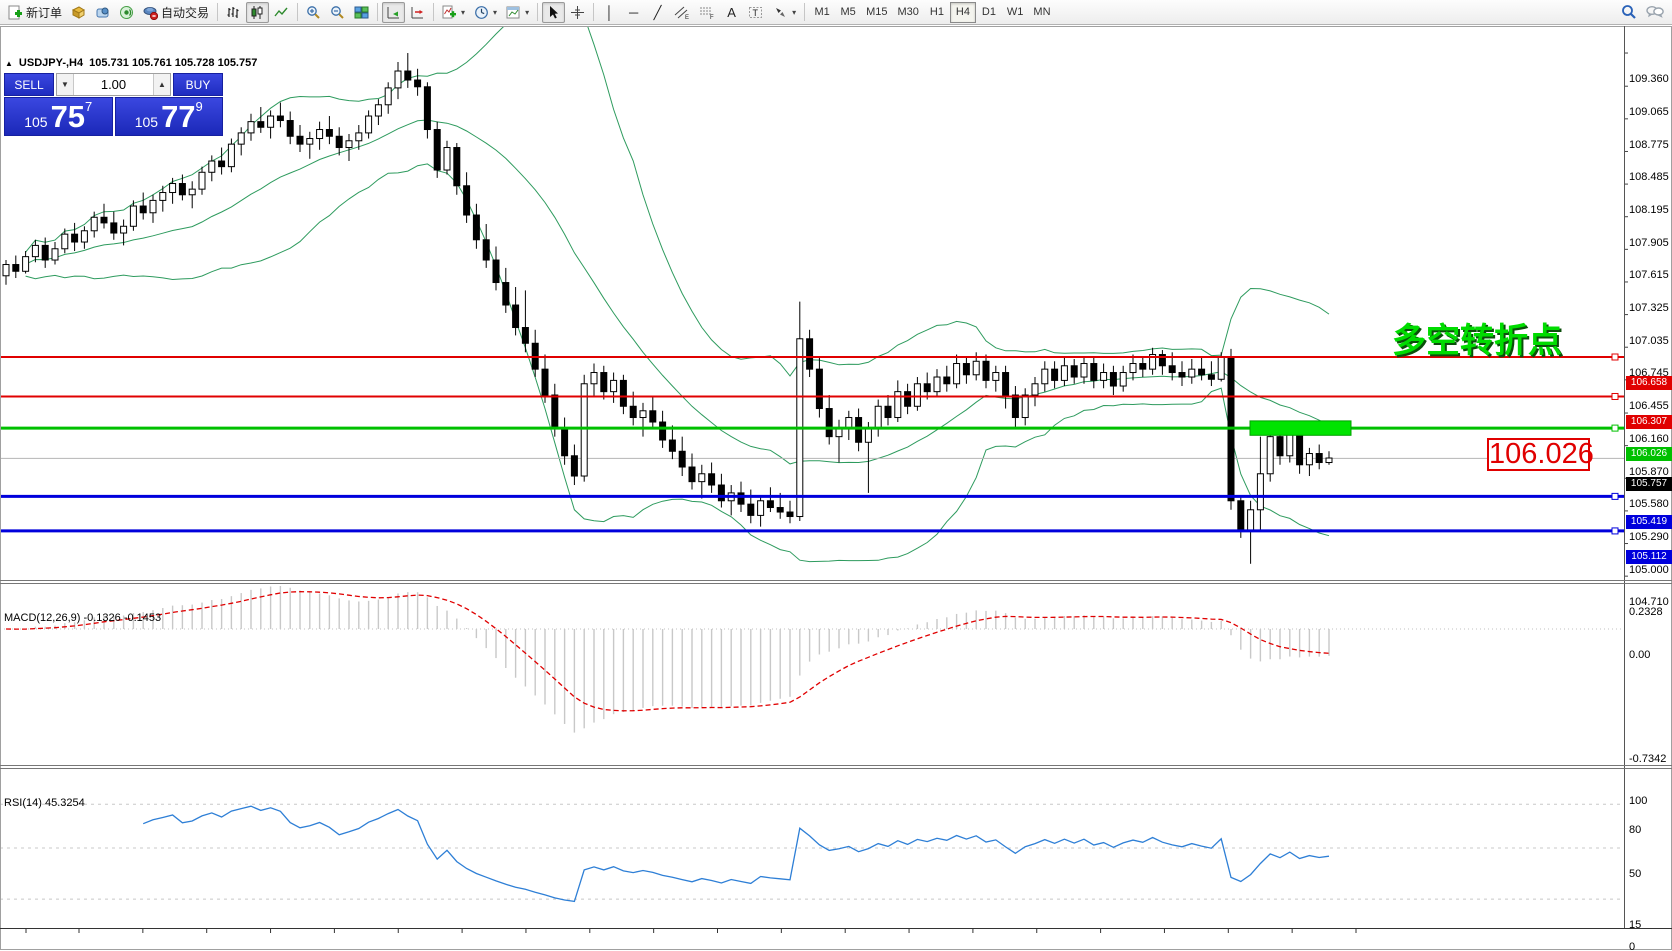  I want to click on chart-shift-button, so click(417, 12).